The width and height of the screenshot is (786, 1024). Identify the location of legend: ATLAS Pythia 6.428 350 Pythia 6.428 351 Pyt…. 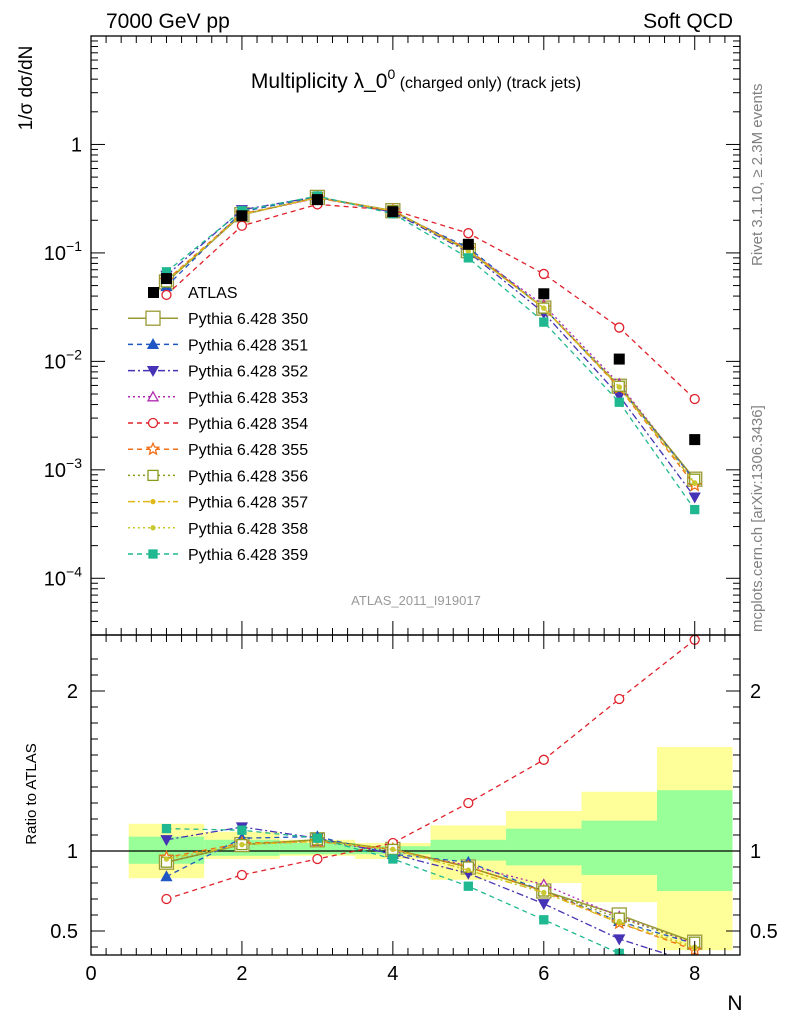
(218, 424).